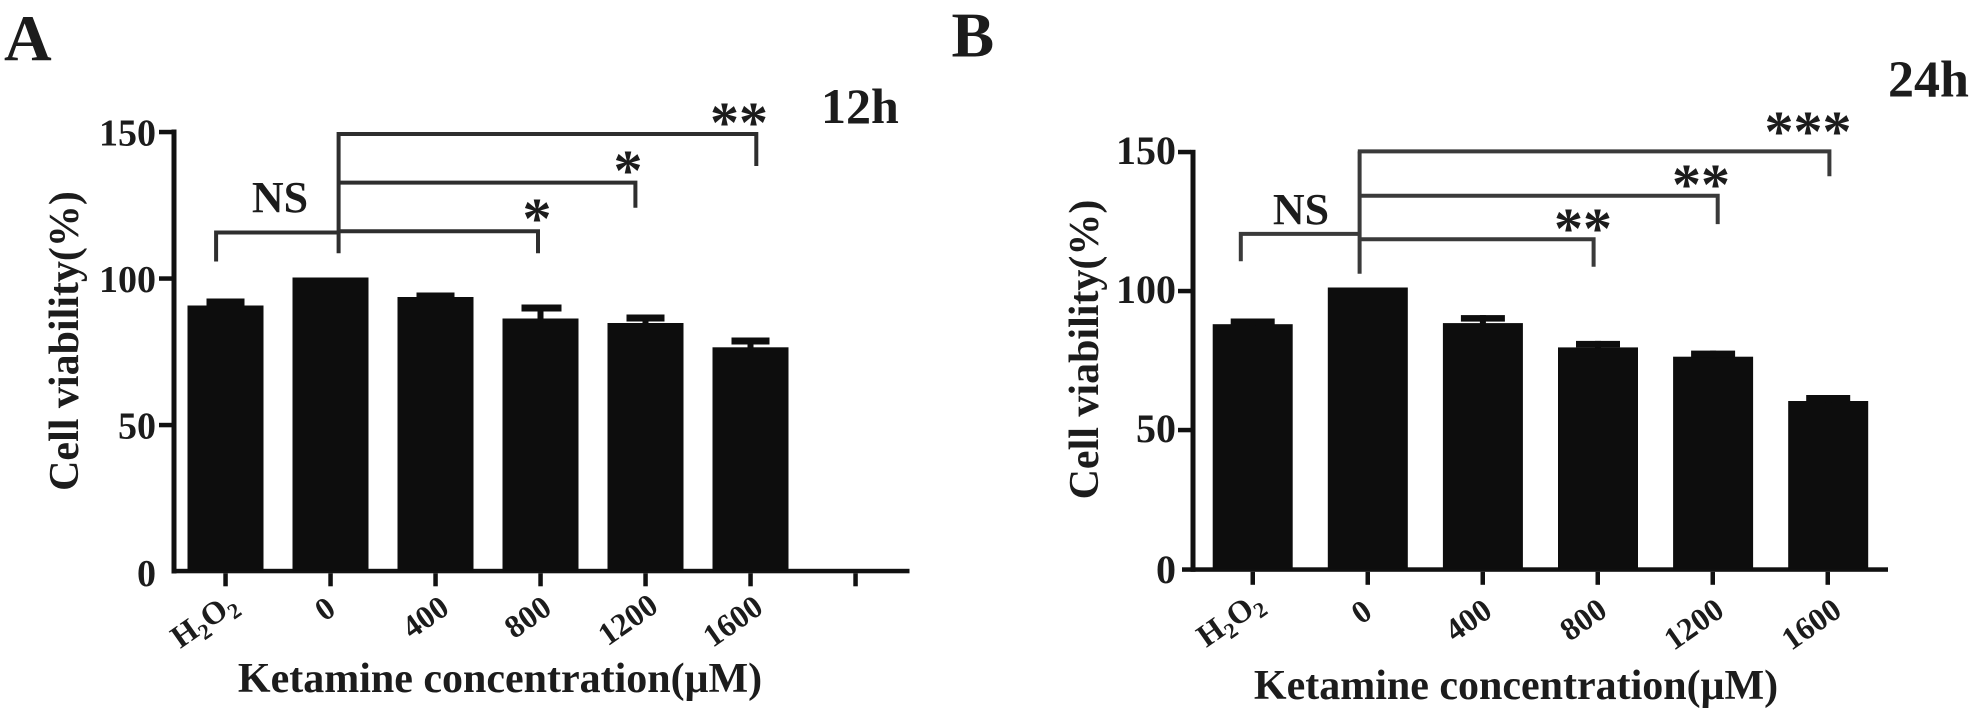 This screenshot has width=1974, height=720. What do you see at coordinates (1928, 80) in the screenshot?
I see `svg-text: 24h` at bounding box center [1928, 80].